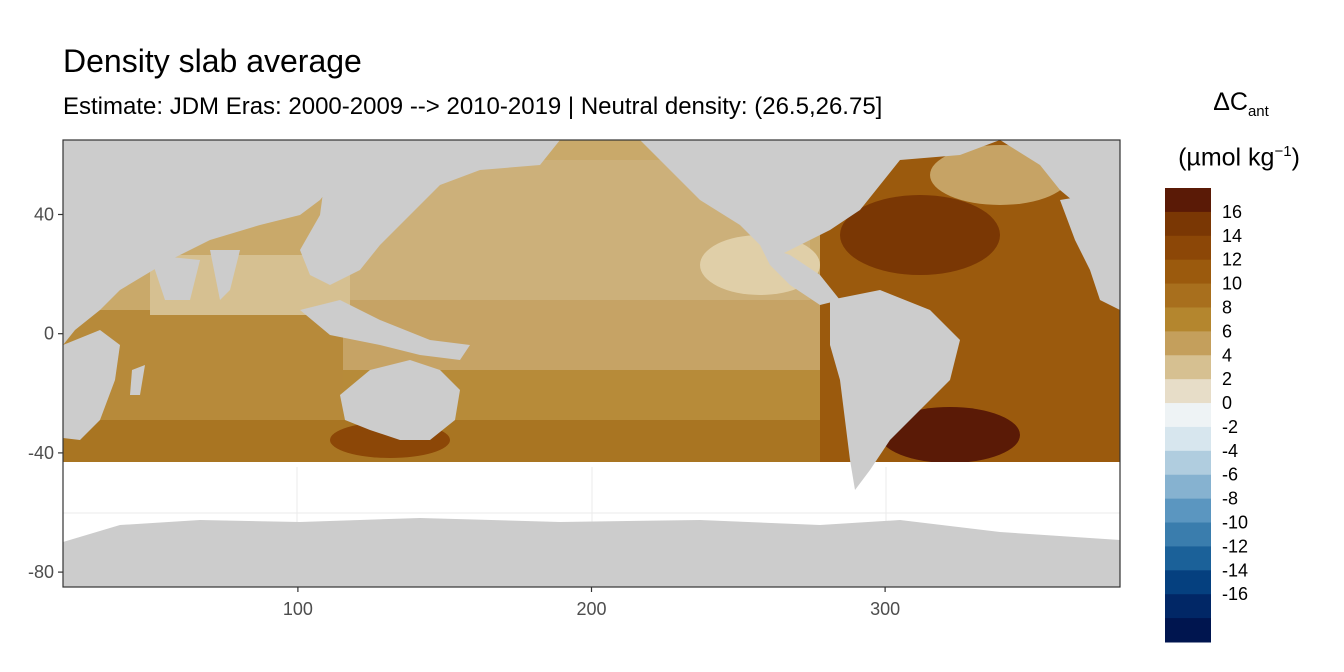  I want to click on x-axis: 100 200 300, so click(591, 603).